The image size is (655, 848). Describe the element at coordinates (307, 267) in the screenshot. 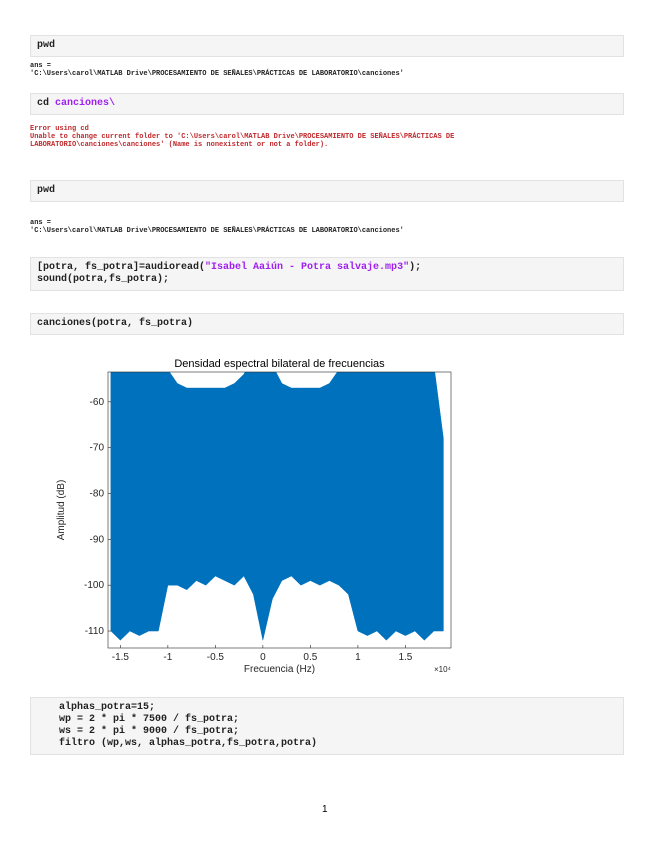

I see `code-string: "Isabel Aaiún - Potra salvaje.mp3"` at that location.